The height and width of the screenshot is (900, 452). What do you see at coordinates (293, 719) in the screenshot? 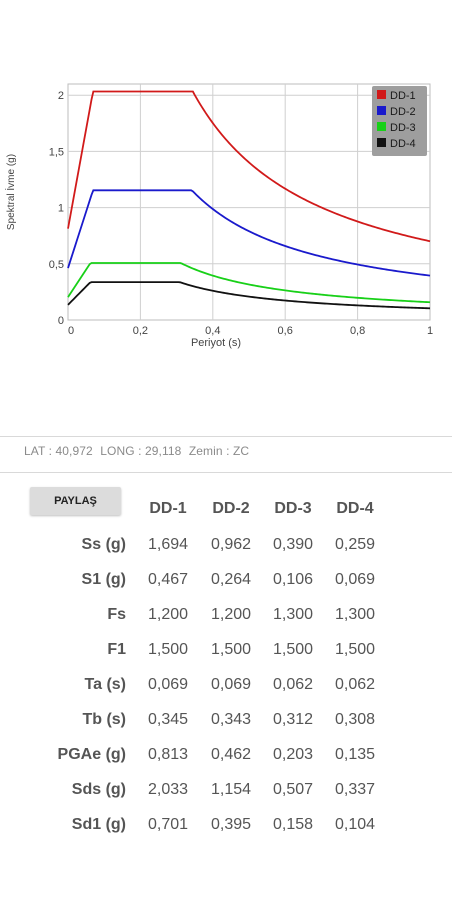
I see `cell-dd3: 0,312` at bounding box center [293, 719].